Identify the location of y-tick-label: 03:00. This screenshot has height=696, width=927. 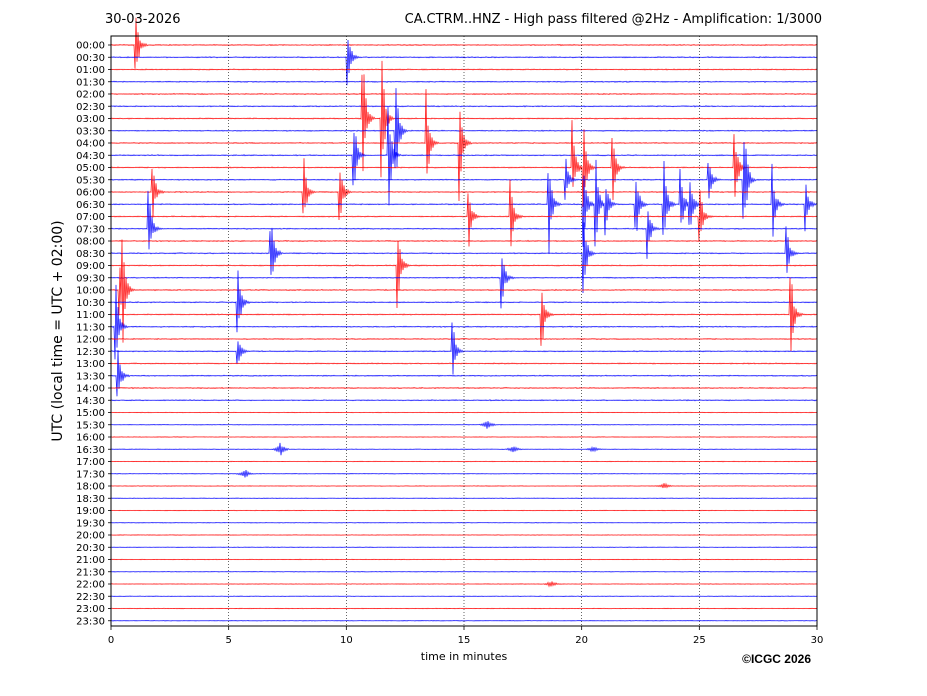
(90, 119).